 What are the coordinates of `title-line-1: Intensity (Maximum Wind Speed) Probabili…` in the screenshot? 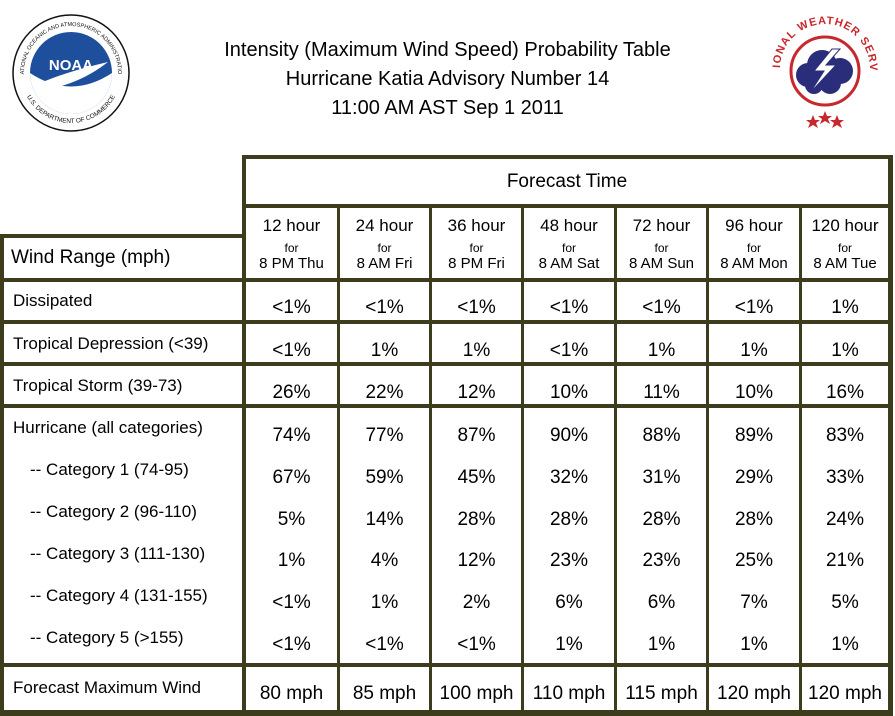 It's located at (447, 50).